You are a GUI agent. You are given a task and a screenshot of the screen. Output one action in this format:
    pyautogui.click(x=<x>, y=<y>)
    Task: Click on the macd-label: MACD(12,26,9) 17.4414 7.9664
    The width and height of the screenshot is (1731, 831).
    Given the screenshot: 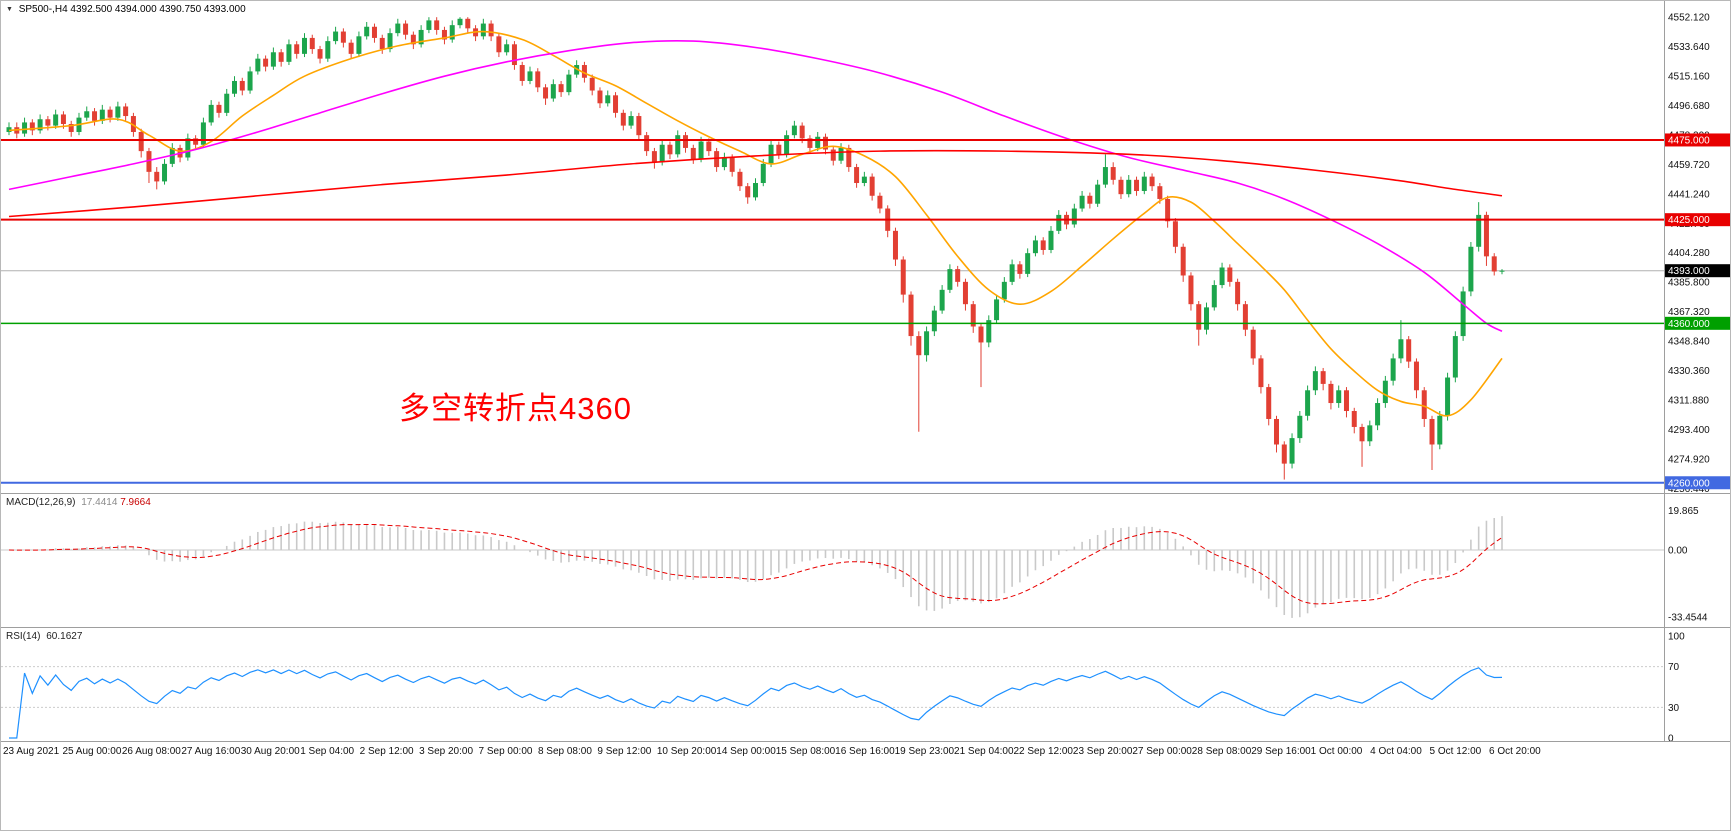 What is the action you would take?
    pyautogui.click(x=78, y=502)
    